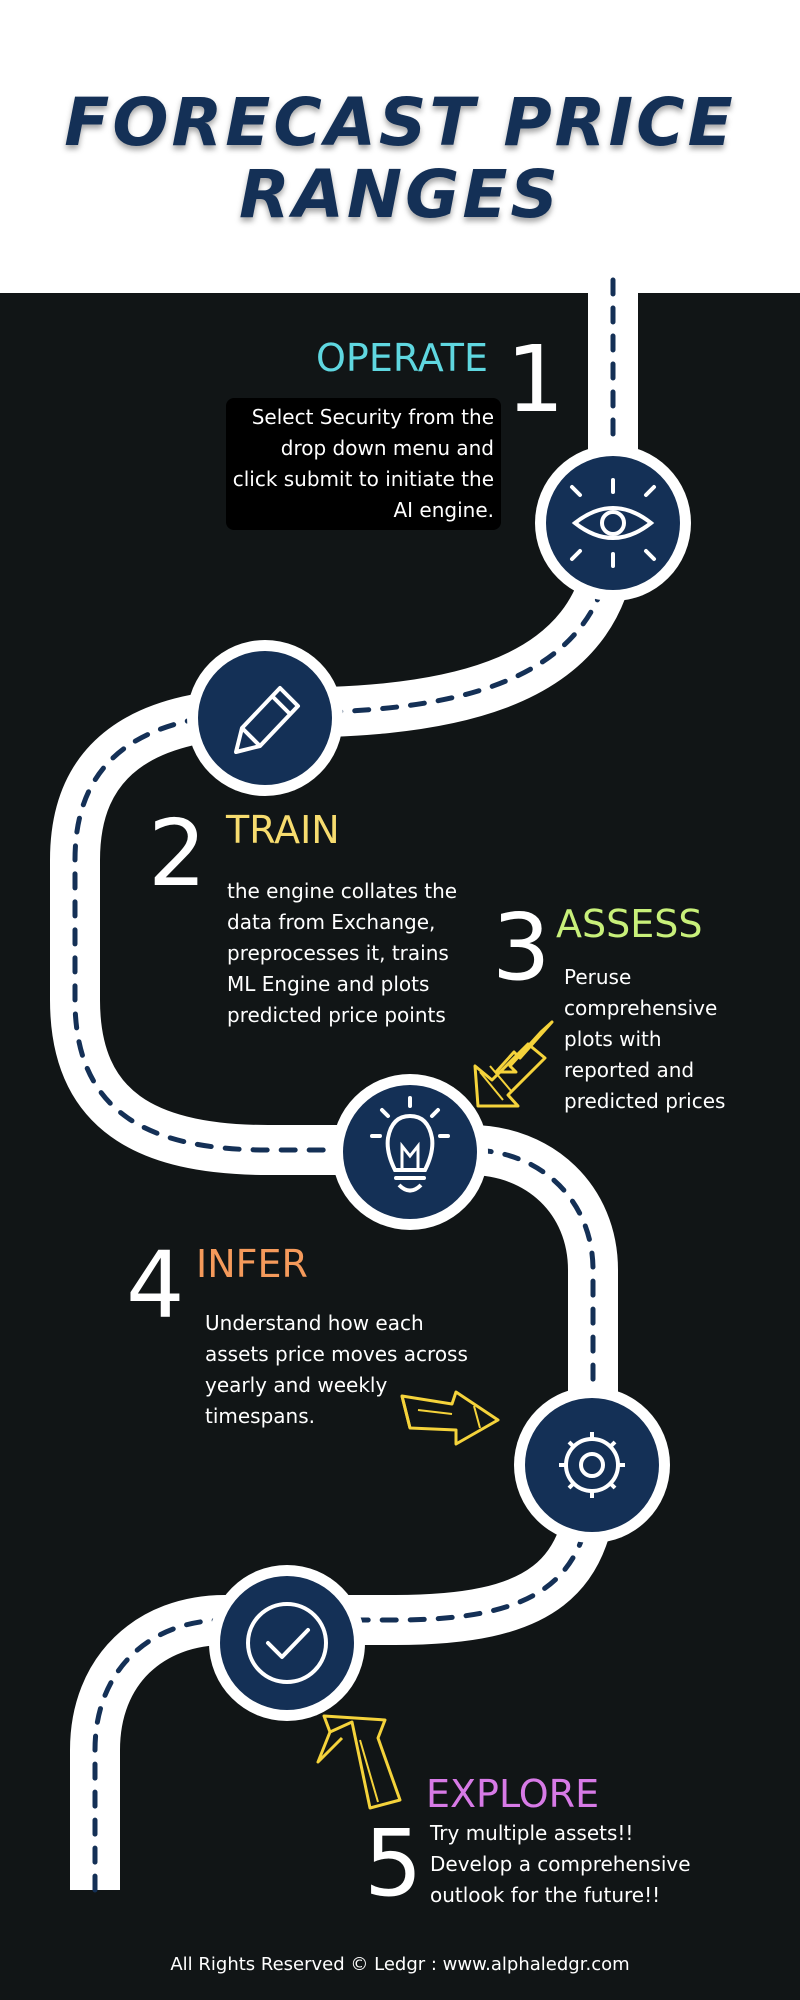 The height and width of the screenshot is (2000, 800). I want to click on step-5-number: 5, so click(393, 1863).